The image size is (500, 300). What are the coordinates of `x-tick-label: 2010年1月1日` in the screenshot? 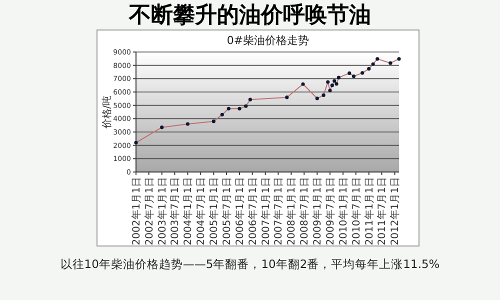 It's located at (344, 211).